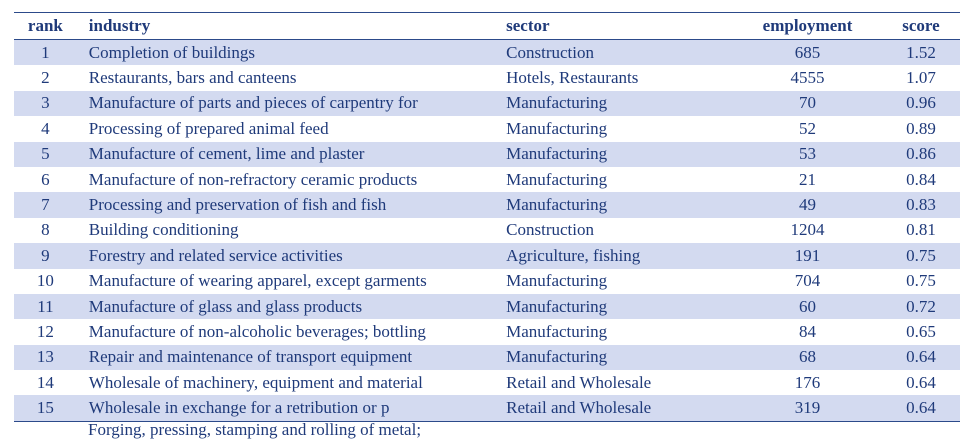 This screenshot has width=971, height=445. What do you see at coordinates (617, 52) in the screenshot?
I see `cell-sector: Construction` at bounding box center [617, 52].